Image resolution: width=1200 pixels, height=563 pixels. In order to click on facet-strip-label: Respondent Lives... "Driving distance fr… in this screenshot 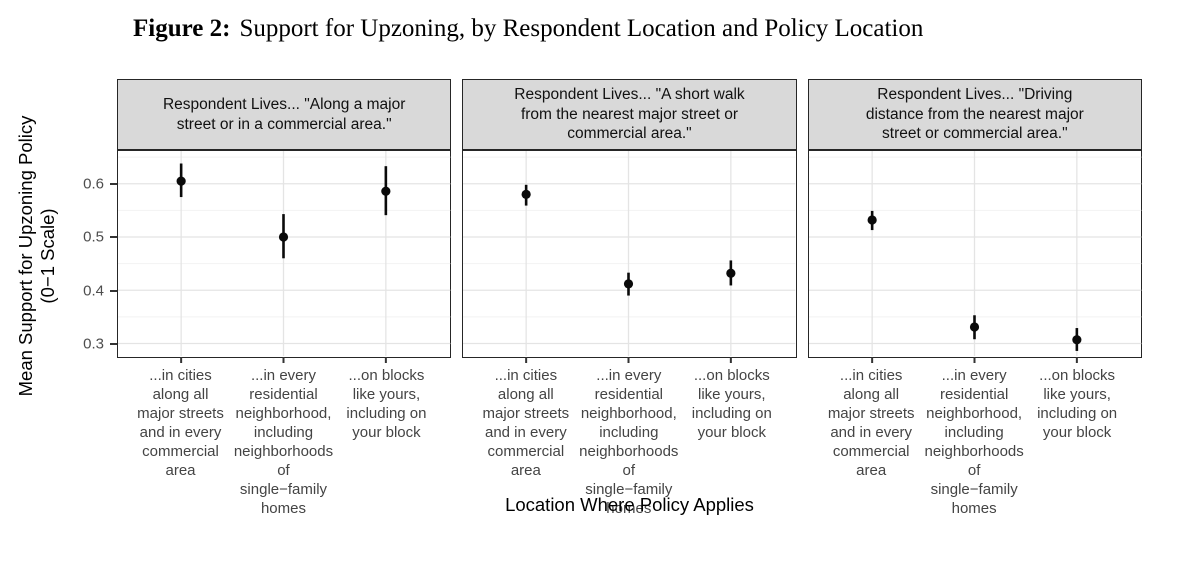, I will do `click(974, 114)`.